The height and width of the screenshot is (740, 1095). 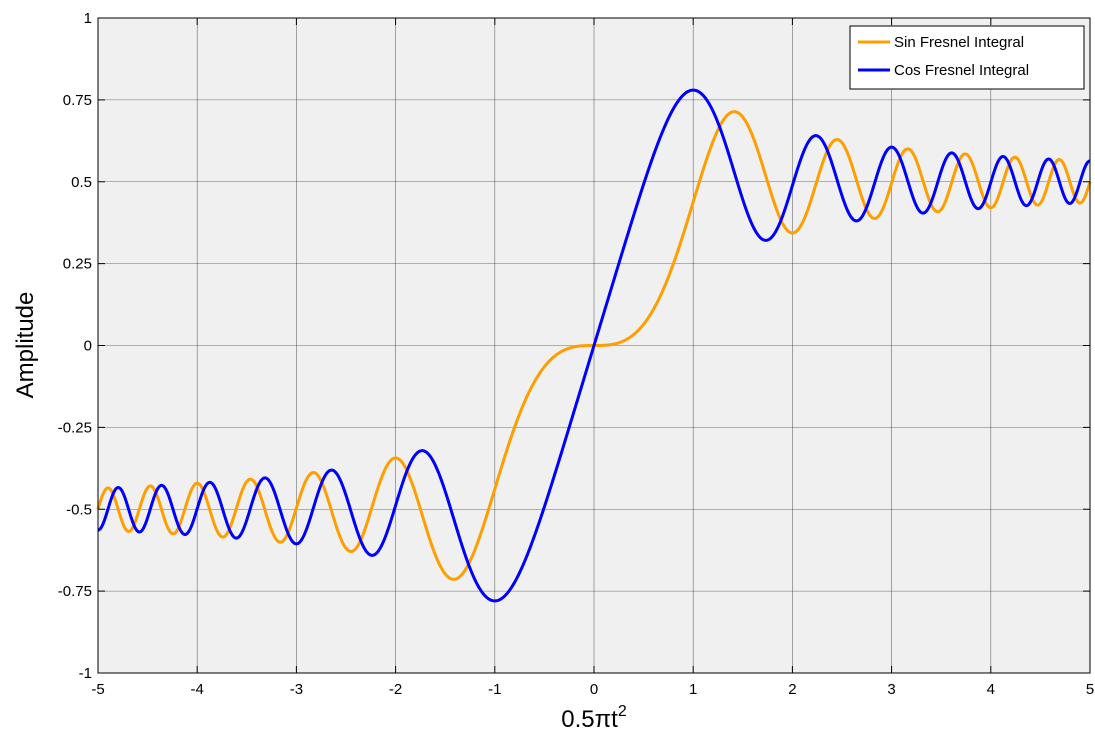 What do you see at coordinates (197, 689) in the screenshot?
I see `x-tick-label: -4` at bounding box center [197, 689].